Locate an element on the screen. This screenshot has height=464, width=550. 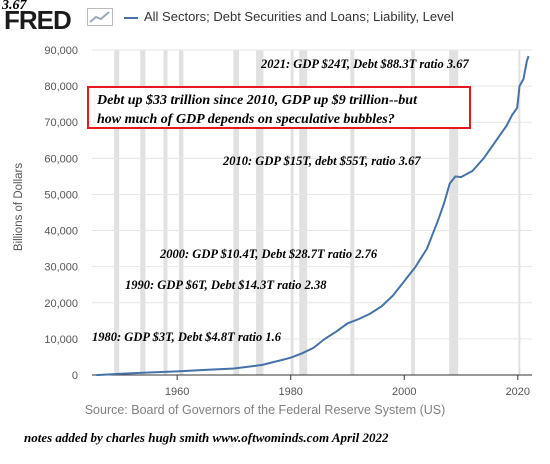
x-tick-label: 2020 is located at coordinates (518, 392).